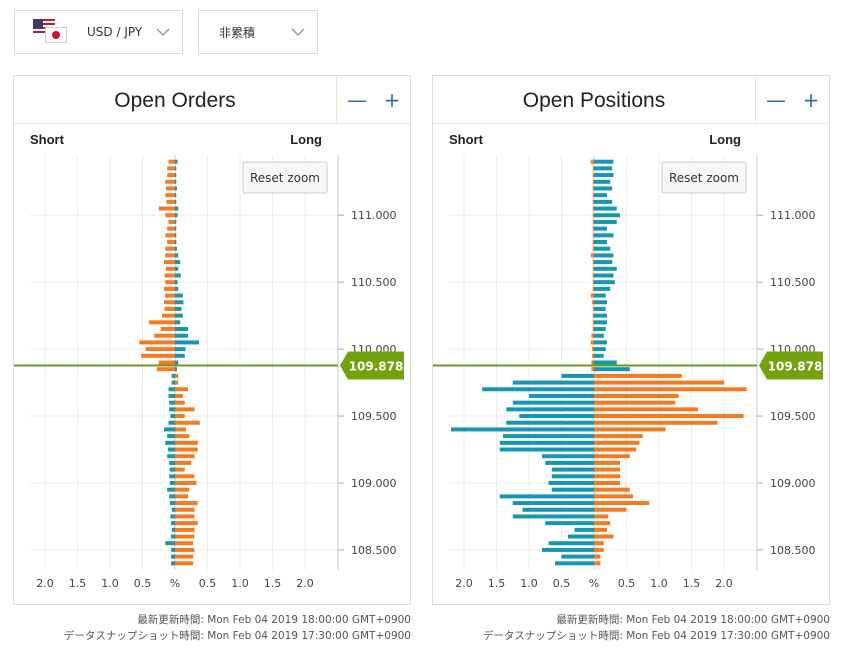  Describe the element at coordinates (357, 100) in the screenshot. I see `zoom-out-button: —` at that location.